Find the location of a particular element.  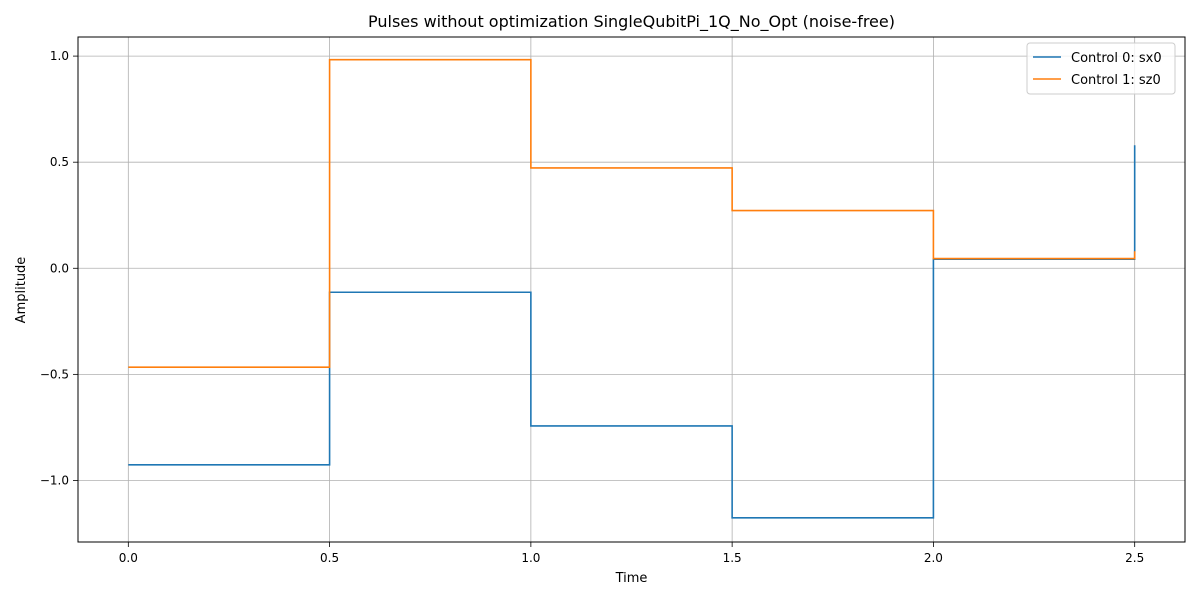

x-tick-label: 0.0 is located at coordinates (128, 558).